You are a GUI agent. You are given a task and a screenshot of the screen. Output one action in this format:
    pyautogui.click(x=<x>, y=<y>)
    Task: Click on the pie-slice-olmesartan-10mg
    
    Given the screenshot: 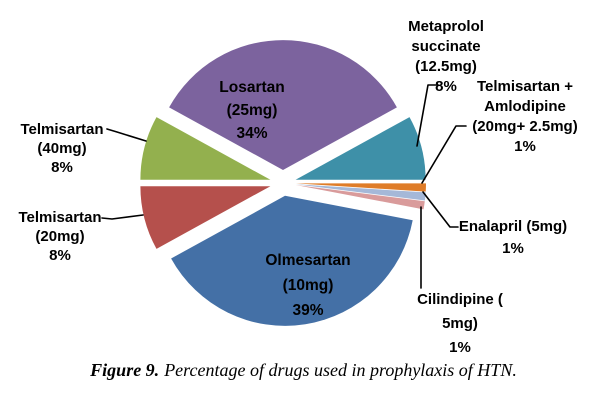 What is the action you would take?
    pyautogui.click(x=292, y=260)
    